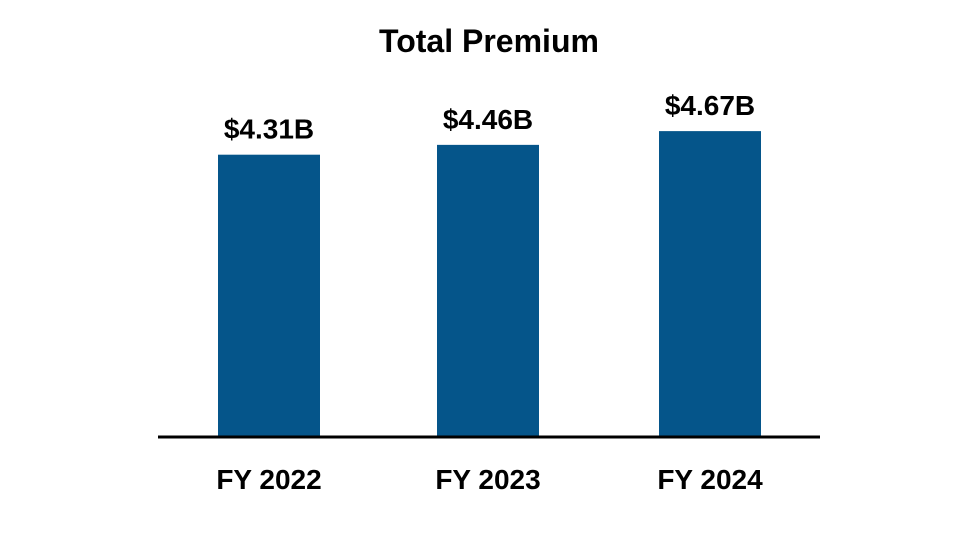 The height and width of the screenshot is (537, 979). What do you see at coordinates (487, 479) in the screenshot?
I see `x-tick-label: FY 2023` at bounding box center [487, 479].